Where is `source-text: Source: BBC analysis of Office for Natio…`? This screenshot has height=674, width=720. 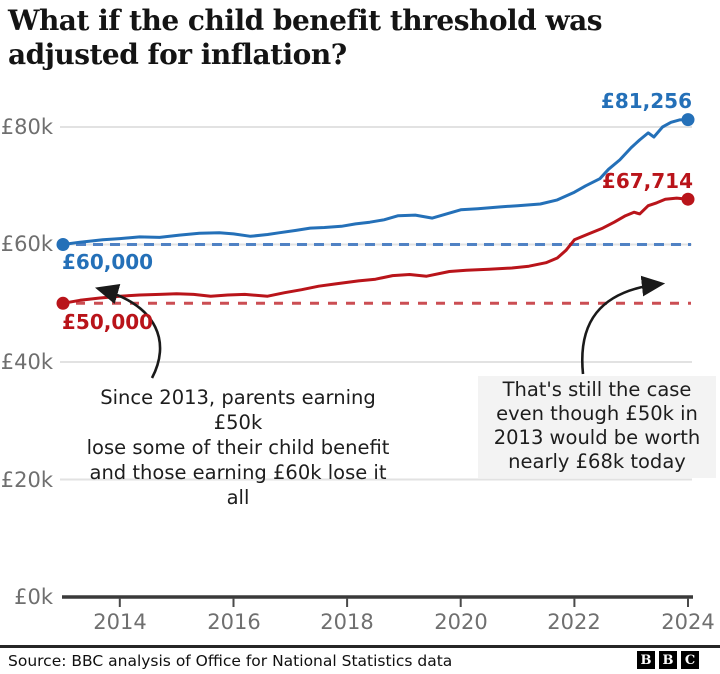
source-text: Source: BBC analysis of Office for Natio… is located at coordinates (230, 661).